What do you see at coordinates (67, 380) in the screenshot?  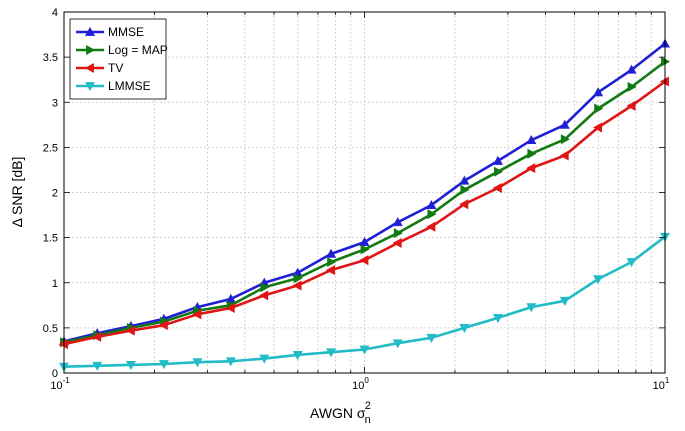 I see `x-tick-label-exp: -1` at bounding box center [67, 380].